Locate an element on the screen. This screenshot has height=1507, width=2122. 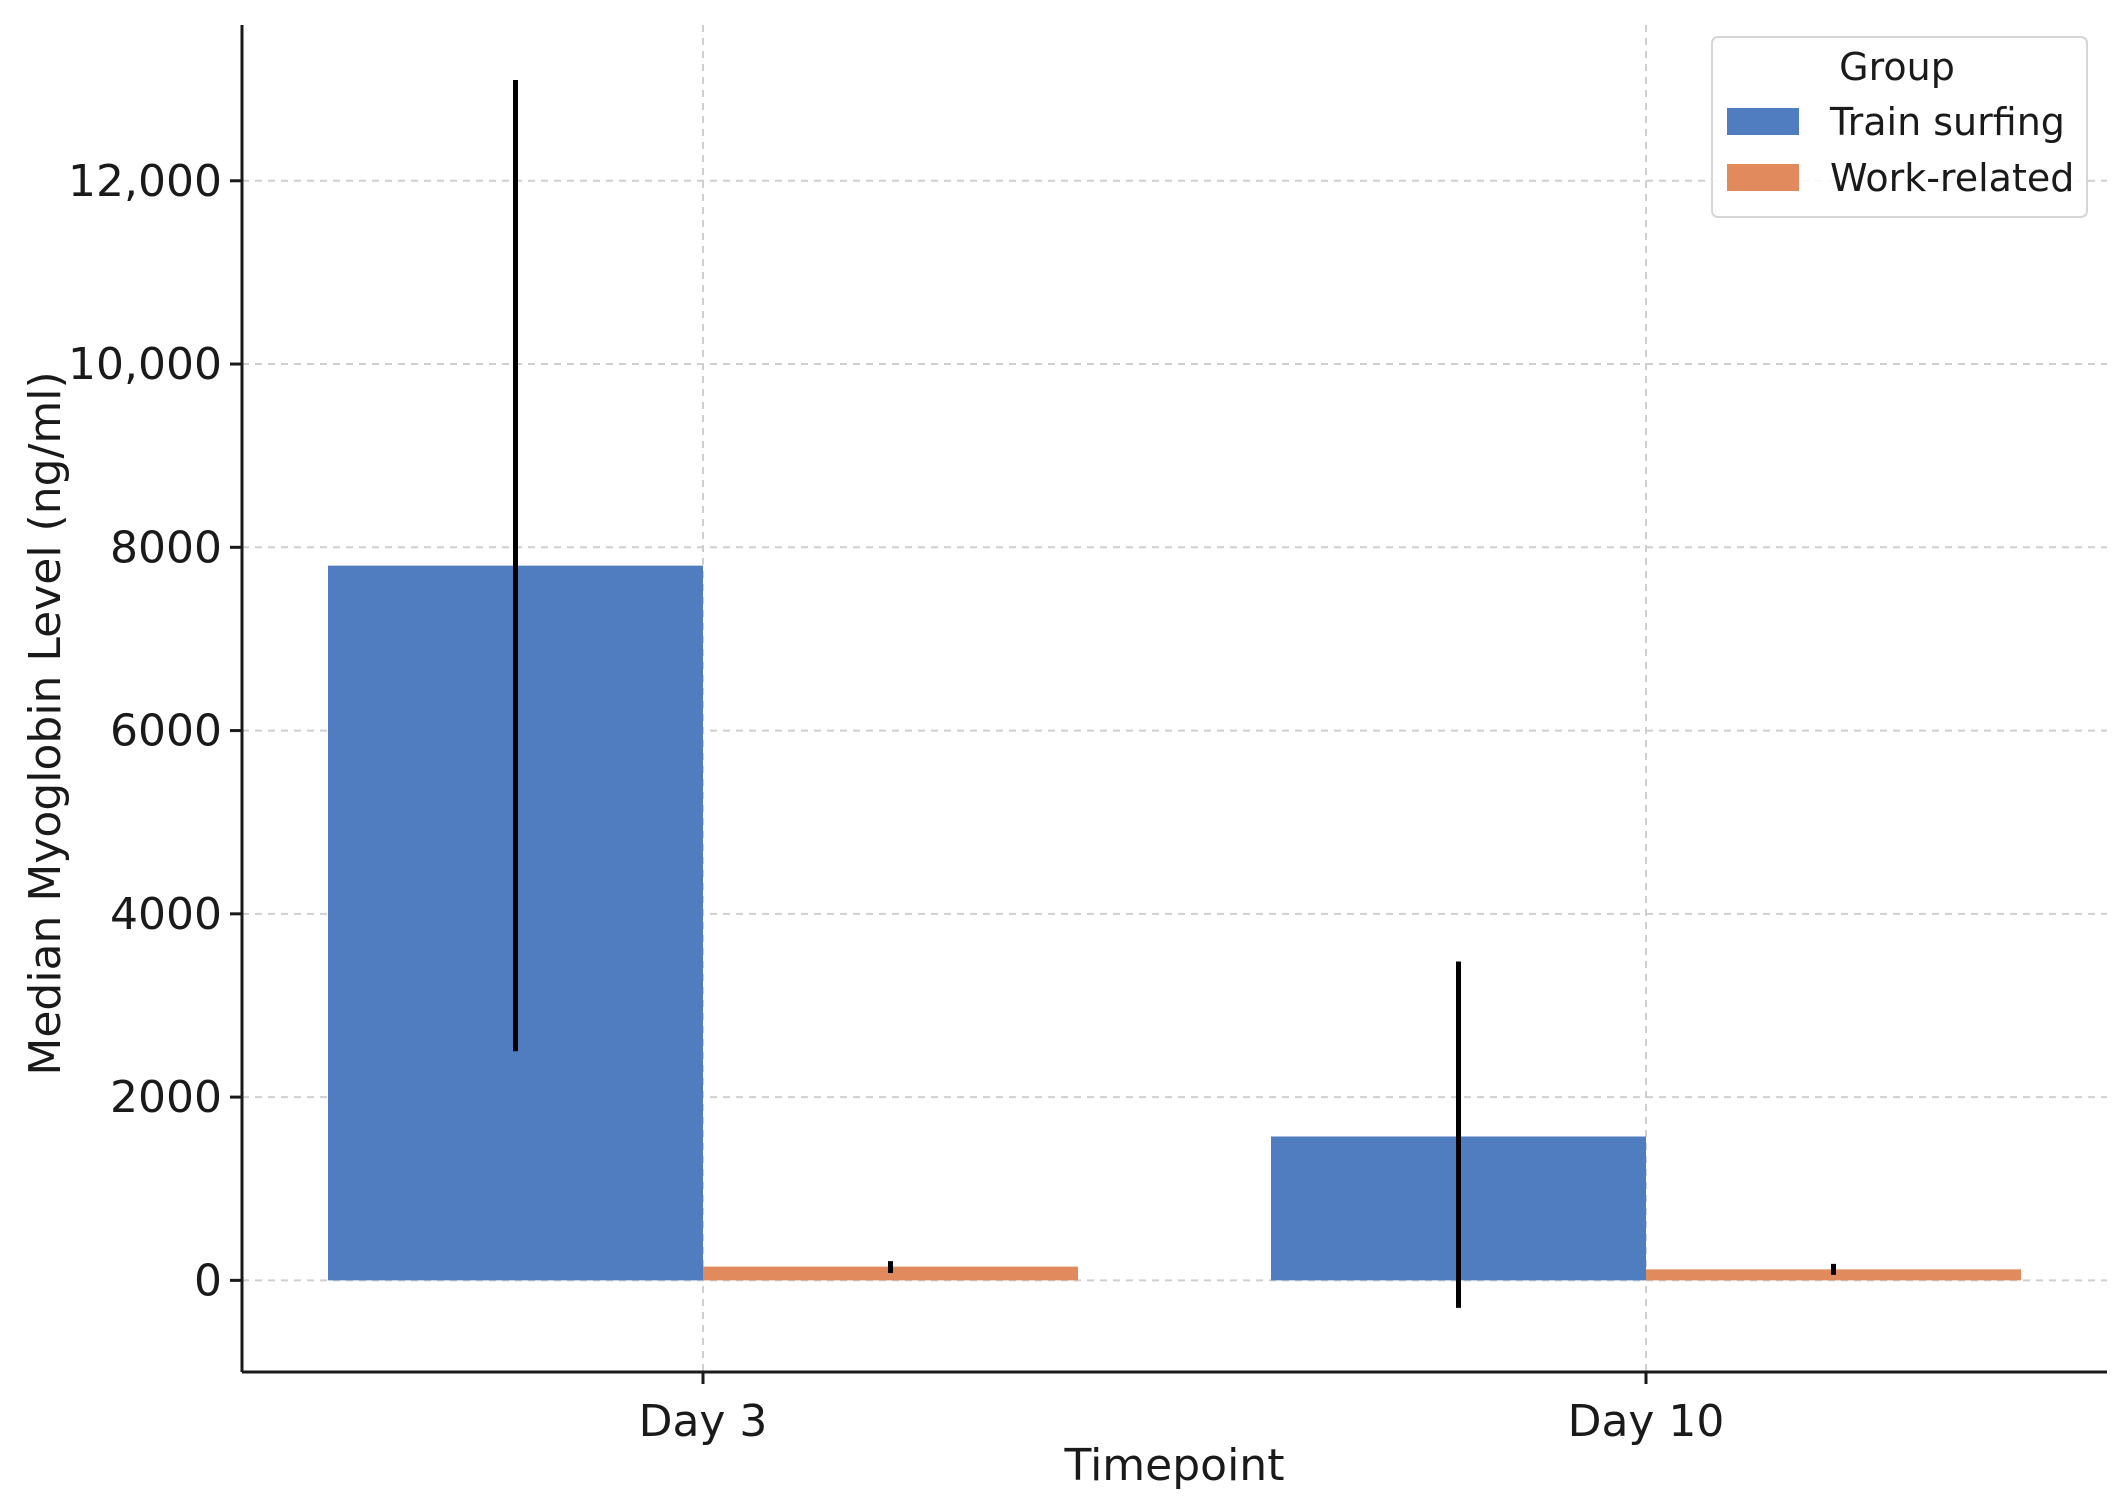
y-tick-label: 2000 is located at coordinates (166, 1097).